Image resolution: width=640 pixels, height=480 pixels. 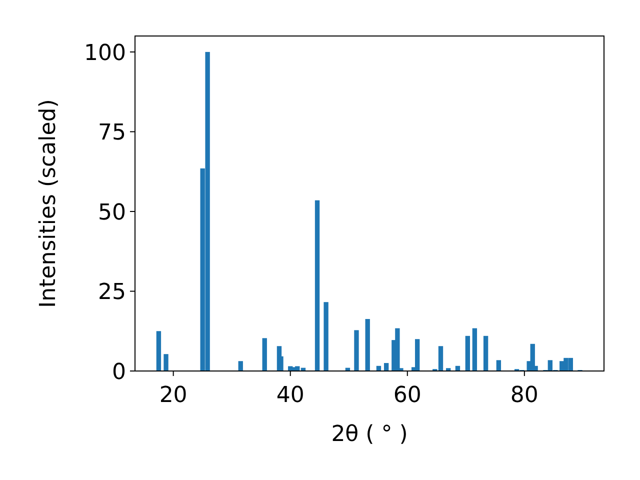 I want to click on x-tick-label: 40, so click(x=290, y=395).